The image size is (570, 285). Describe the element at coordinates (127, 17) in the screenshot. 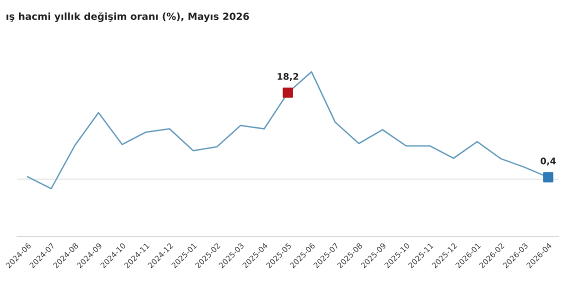

I see `chart-title: ış hacmi yıllık değişim oranı (%), Mayıs 2026` at that location.